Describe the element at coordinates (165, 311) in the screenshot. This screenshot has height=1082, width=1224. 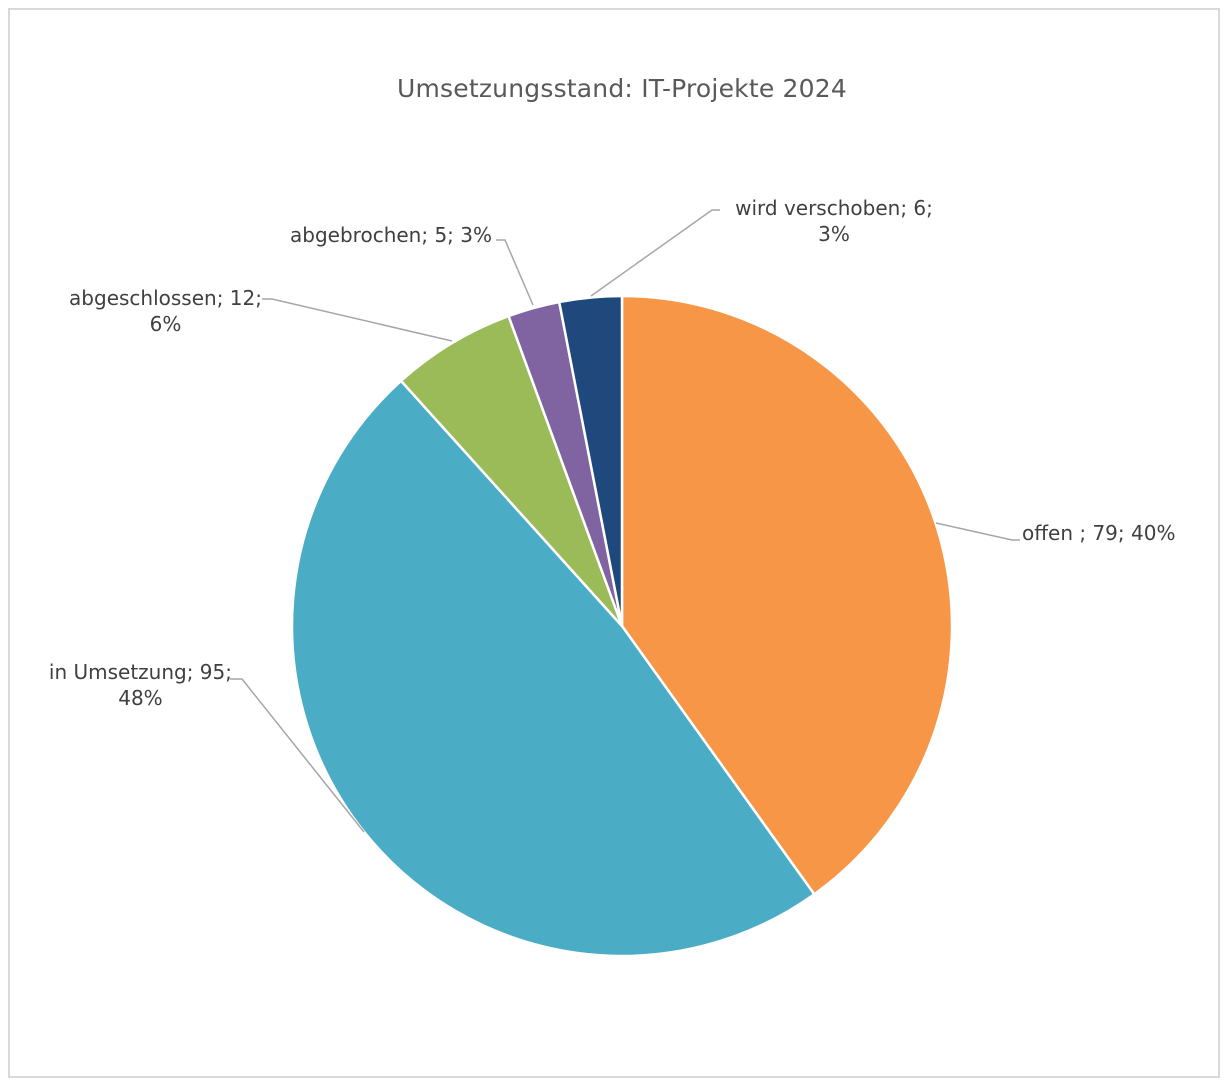
I see `data-label-2: abgeschlossen; 12; 6%` at that location.